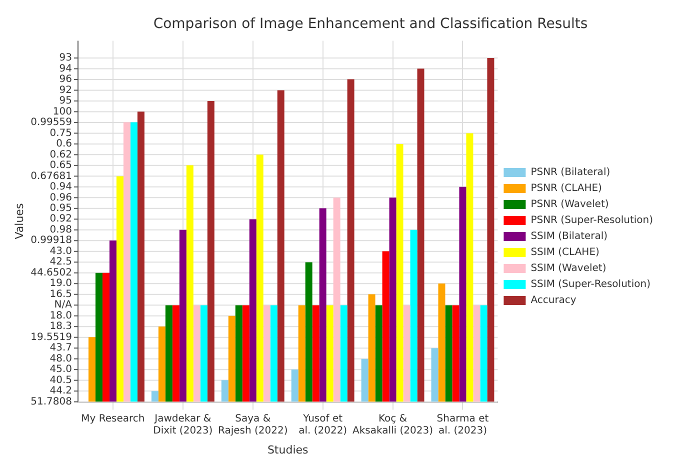 This screenshot has height=473, width=679. What do you see at coordinates (61, 154) in the screenshot?
I see `text: 0.62` at bounding box center [61, 154].